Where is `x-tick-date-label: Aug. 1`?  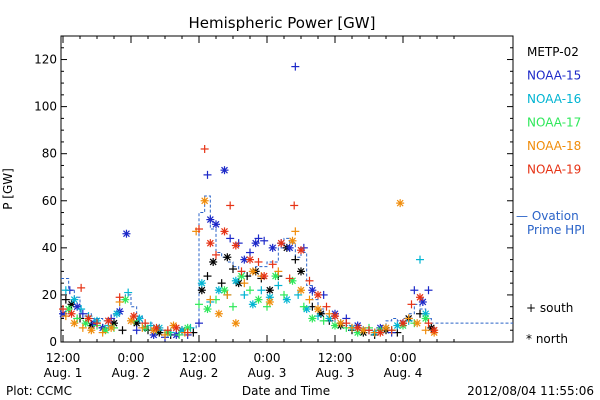
x-tick-date-label: Aug. 1 is located at coordinates (63, 373).